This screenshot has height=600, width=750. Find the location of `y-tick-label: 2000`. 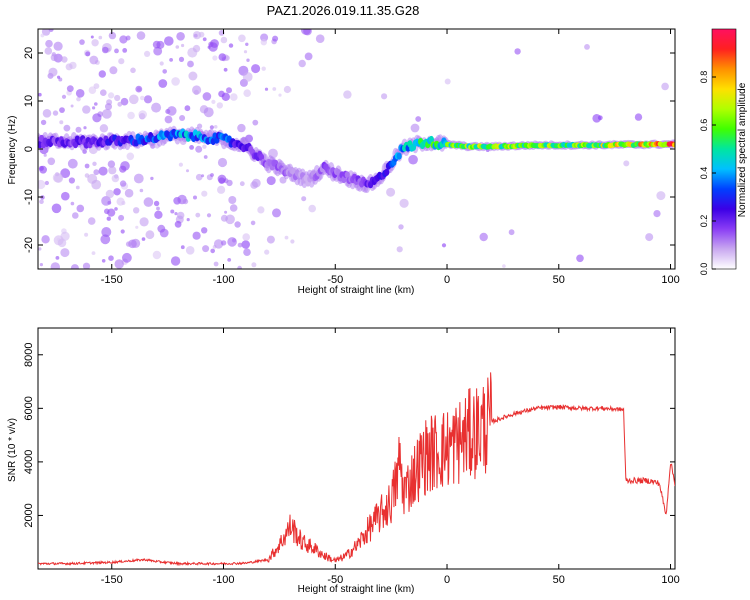

y-tick-label: 2000 is located at coordinates (29, 515).